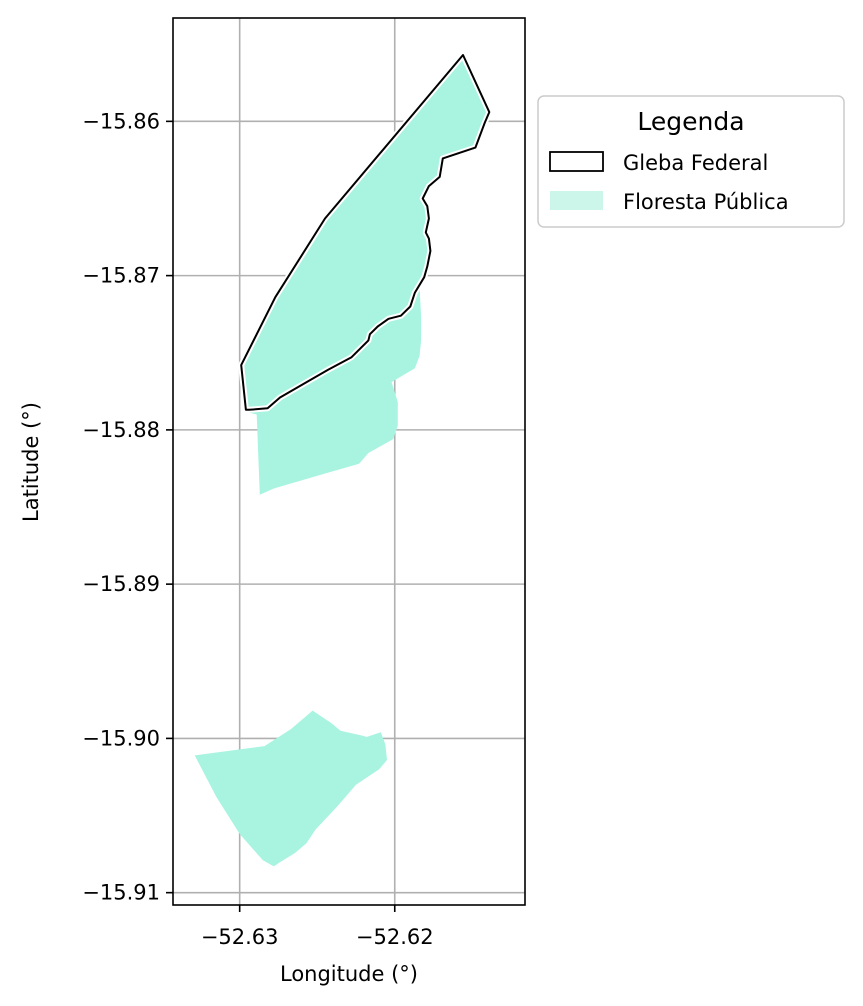 The height and width of the screenshot is (1006, 863). What do you see at coordinates (121, 276) in the screenshot?
I see `y-tick-label-1: −15.87` at bounding box center [121, 276].